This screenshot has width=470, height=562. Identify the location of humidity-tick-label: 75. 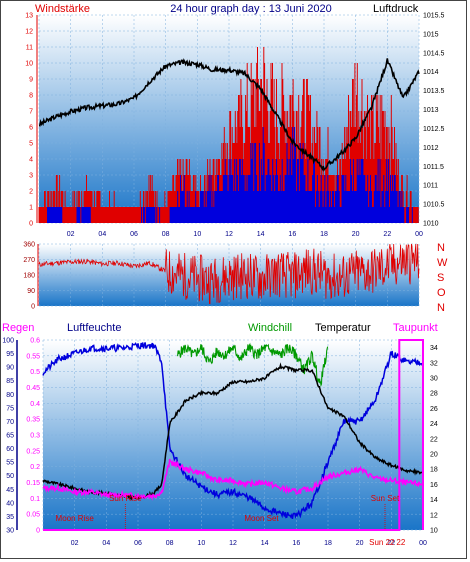
(10, 408).